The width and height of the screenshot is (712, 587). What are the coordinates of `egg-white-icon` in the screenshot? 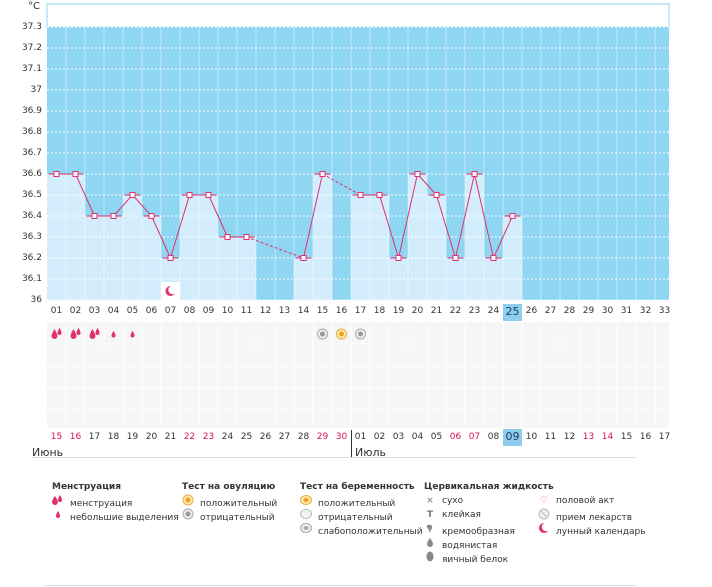 It's located at (430, 558).